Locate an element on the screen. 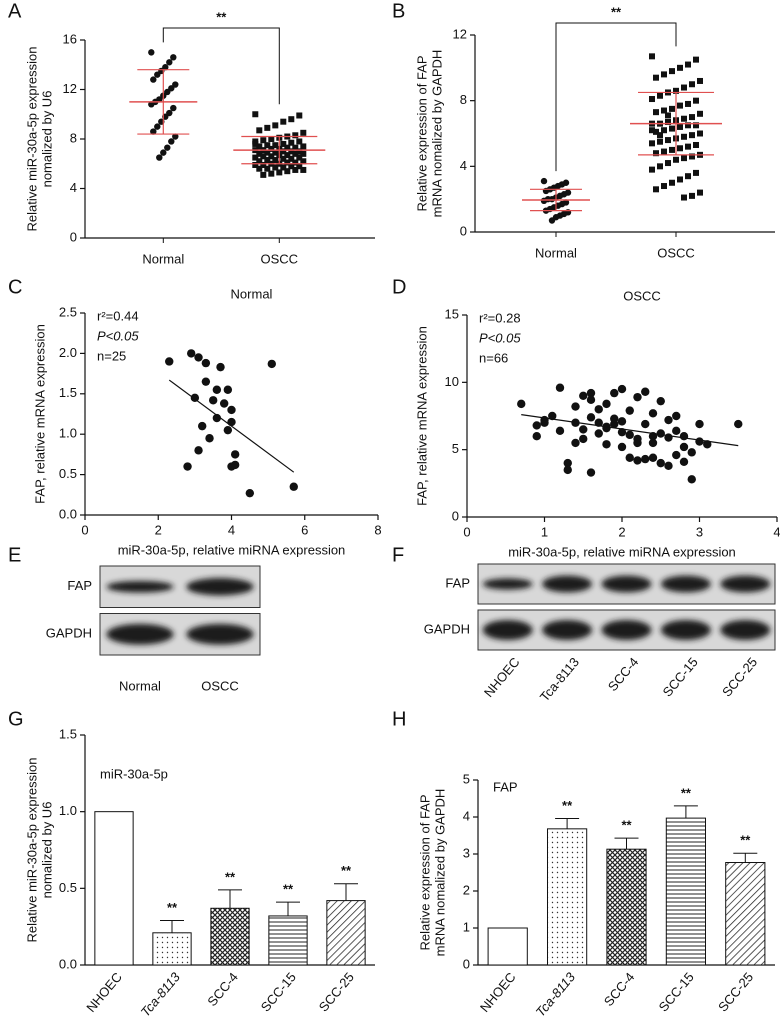 This screenshot has height=1024, width=780. lane-label: Tca-8113 is located at coordinates (559, 679).